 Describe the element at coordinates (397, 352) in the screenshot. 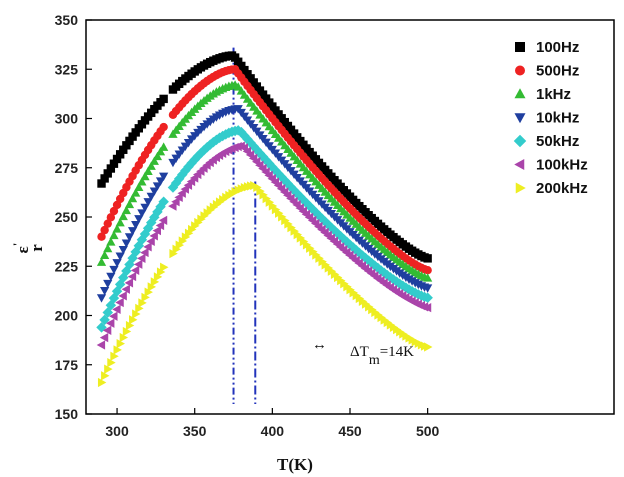

I see `delta-tm-value: =14K` at that location.